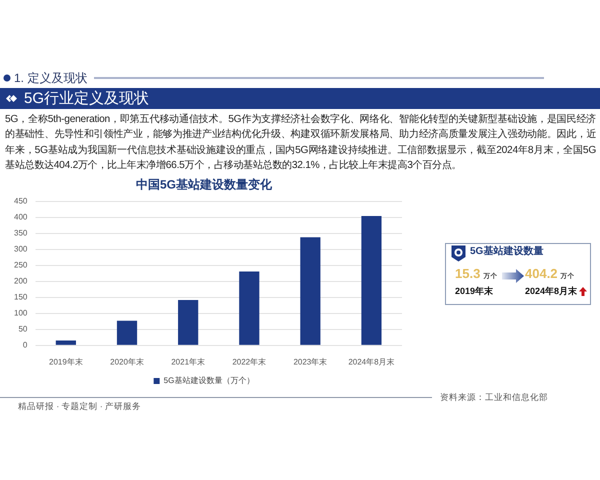 The height and width of the screenshot is (480, 600). I want to click on text: 5G行业定义及现状, so click(87, 99).